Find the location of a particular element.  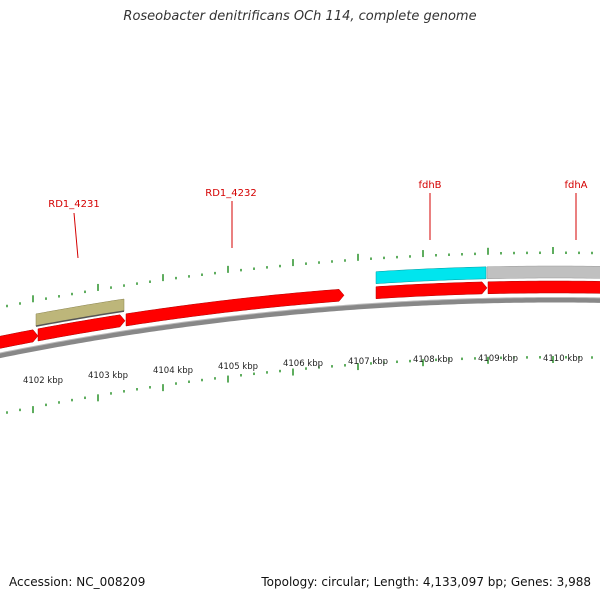

gene-block-fdha is located at coordinates (543, 272).